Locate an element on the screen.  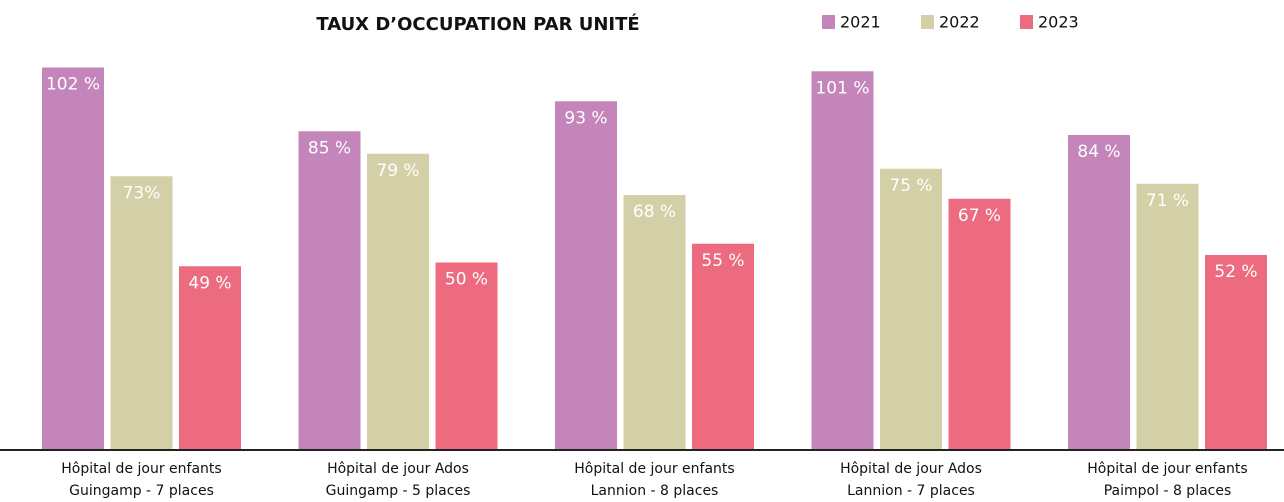
value-label: 102 % is located at coordinates (73, 85).